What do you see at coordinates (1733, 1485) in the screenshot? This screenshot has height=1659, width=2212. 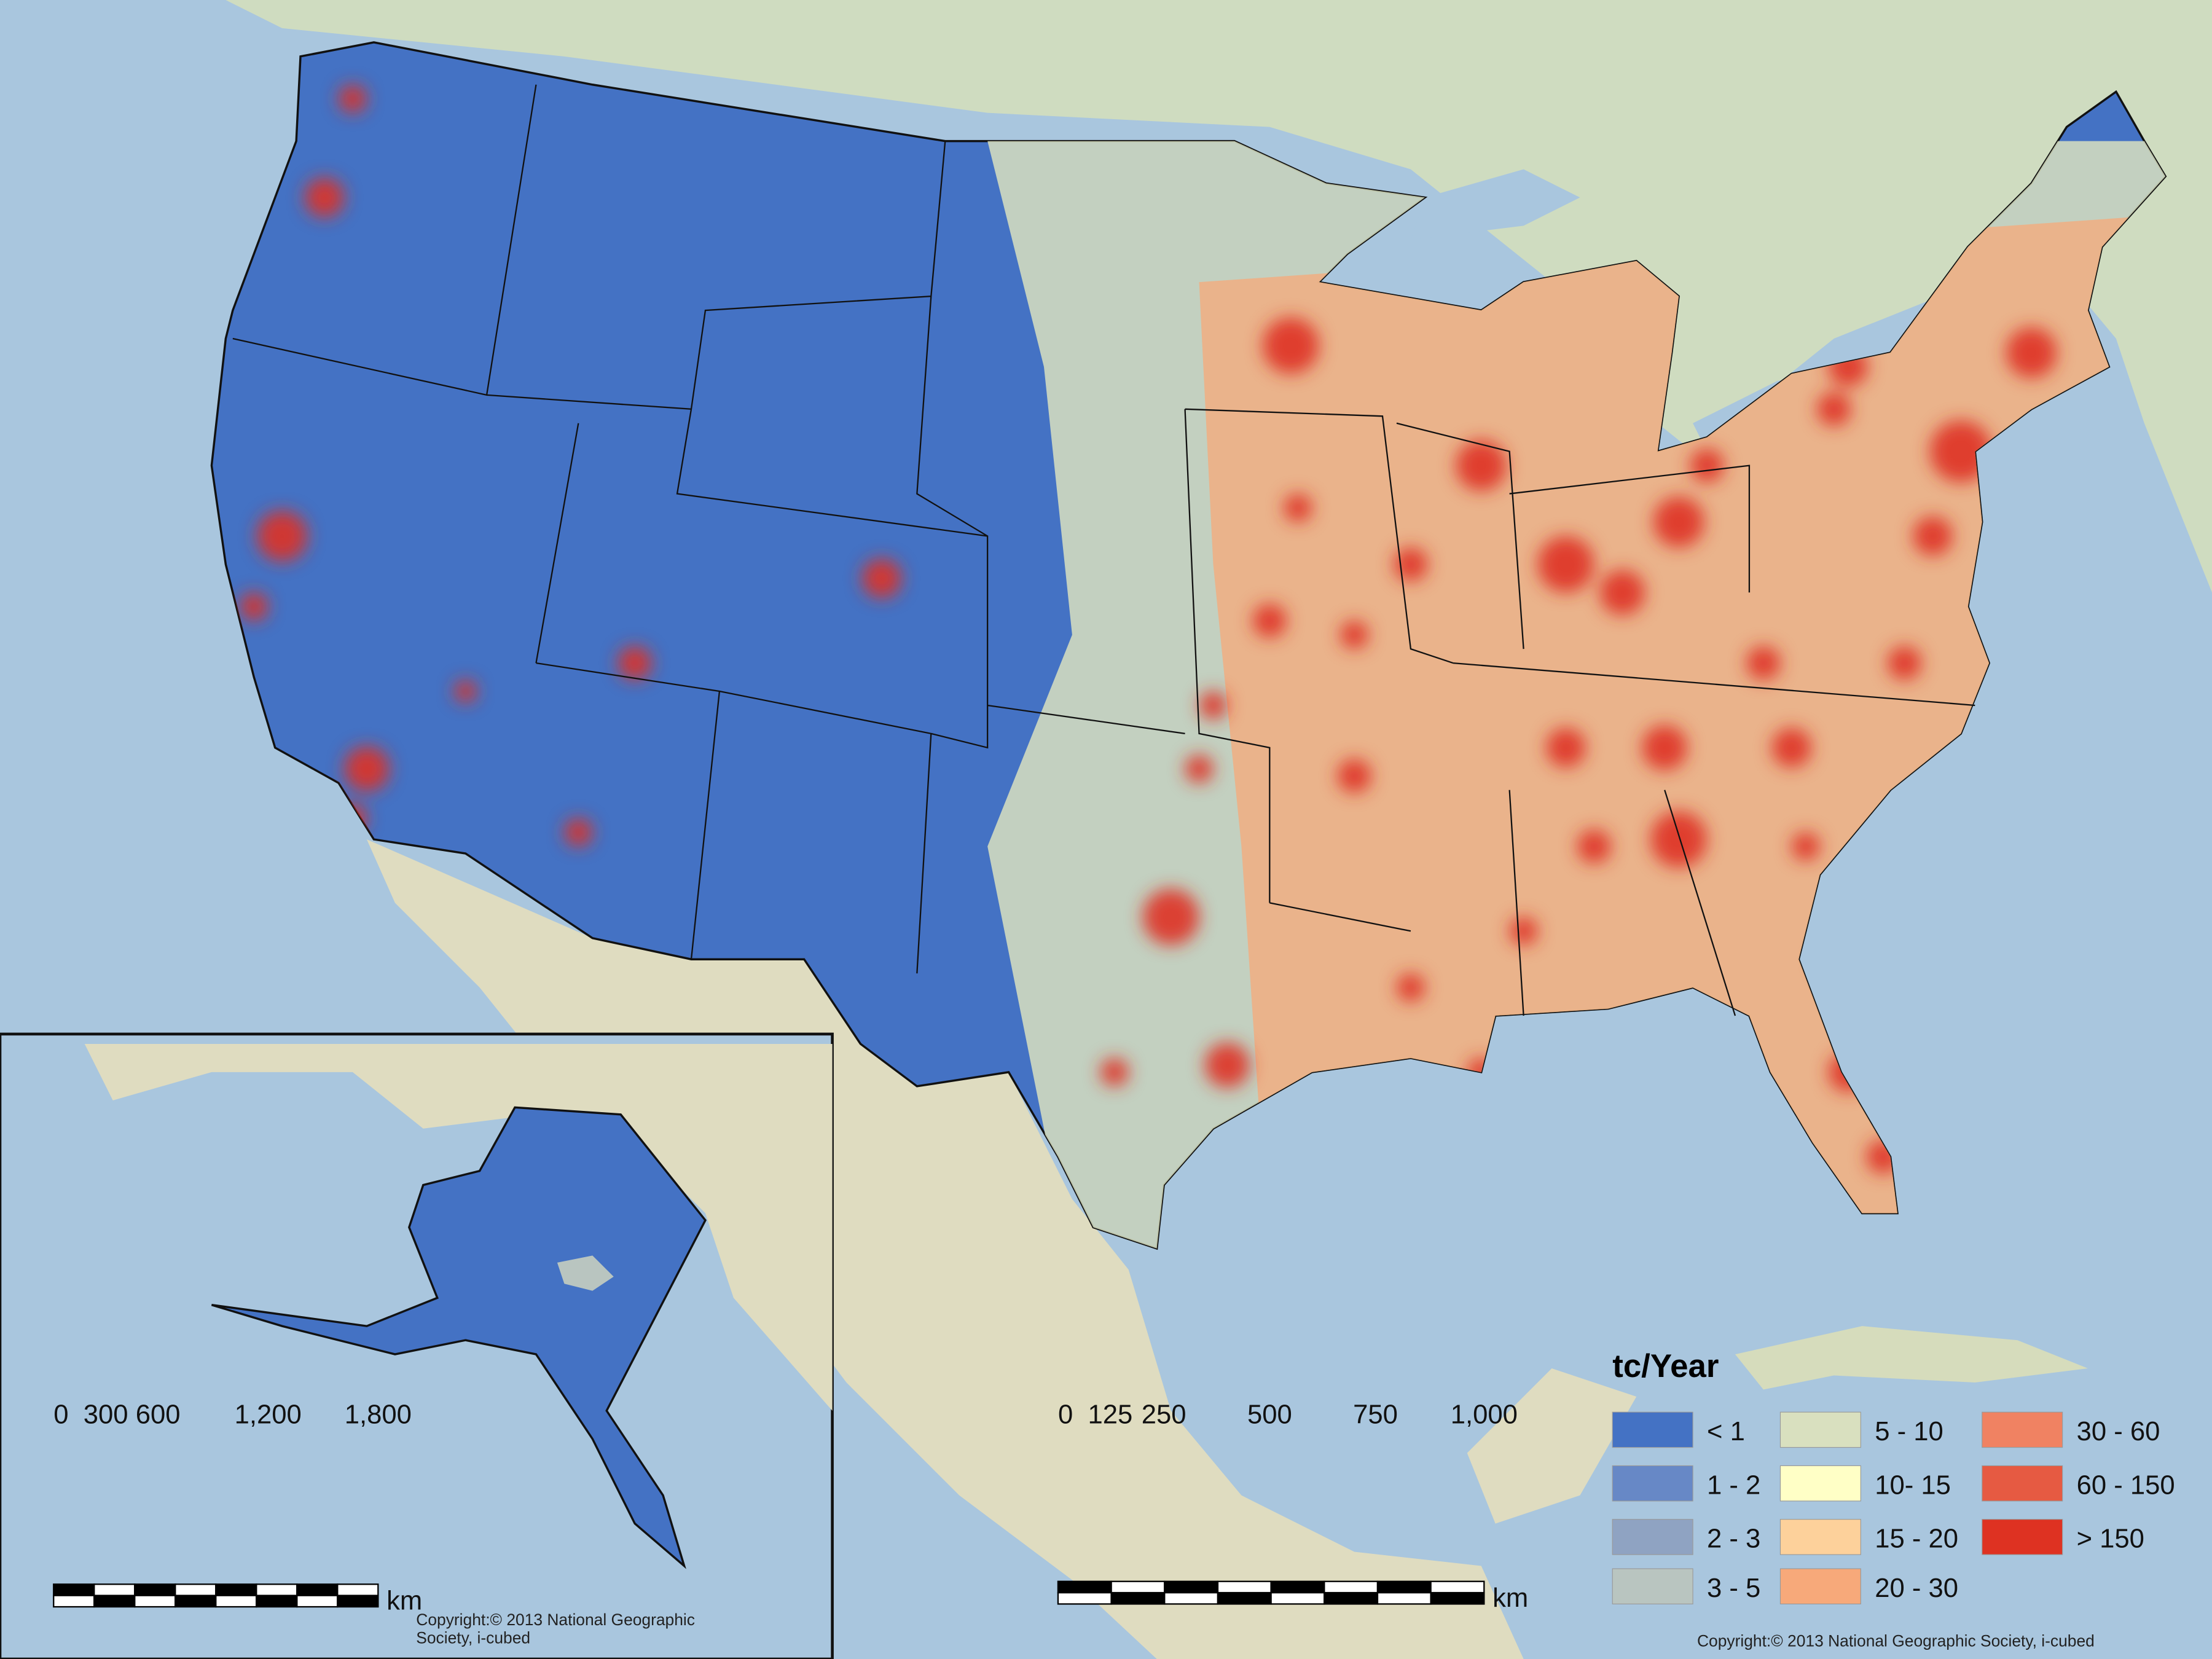 I see `legend-label: 1 - 2` at bounding box center [1733, 1485].